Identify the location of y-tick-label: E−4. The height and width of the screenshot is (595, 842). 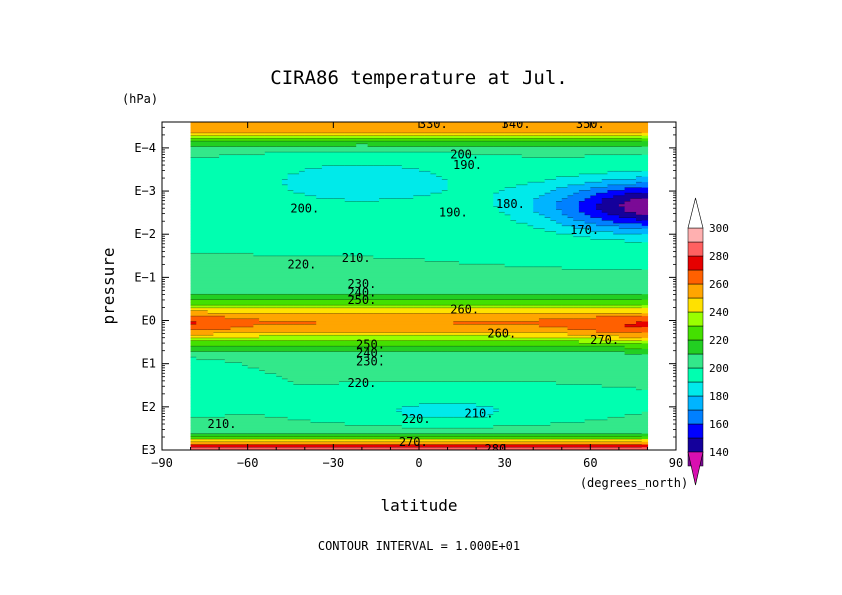
(145, 148).